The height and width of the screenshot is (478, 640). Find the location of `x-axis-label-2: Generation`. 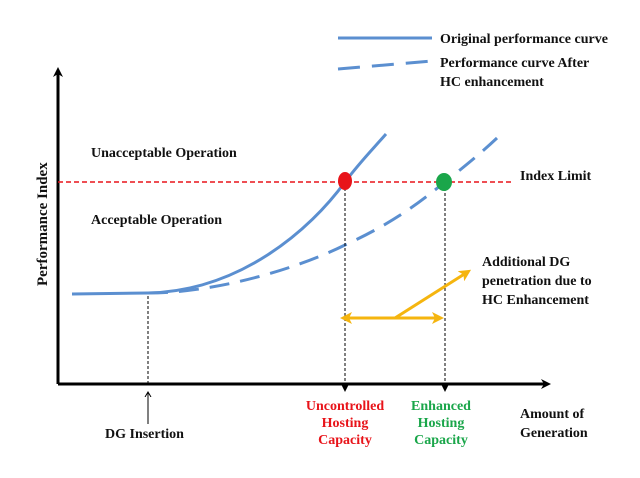

x-axis-label-2: Generation is located at coordinates (554, 433).